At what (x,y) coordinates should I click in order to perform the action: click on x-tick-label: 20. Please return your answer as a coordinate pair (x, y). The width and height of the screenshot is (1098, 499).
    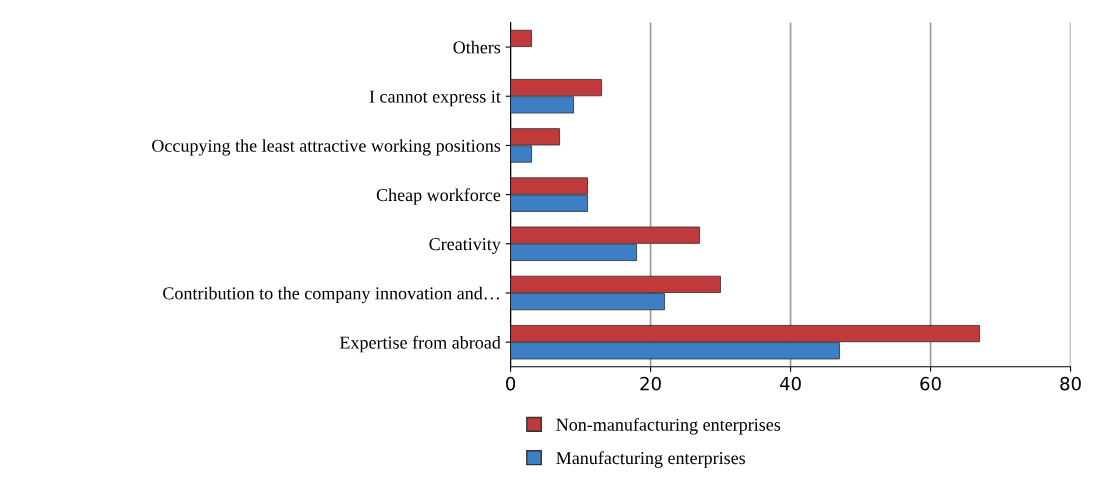
    Looking at the image, I should click on (650, 383).